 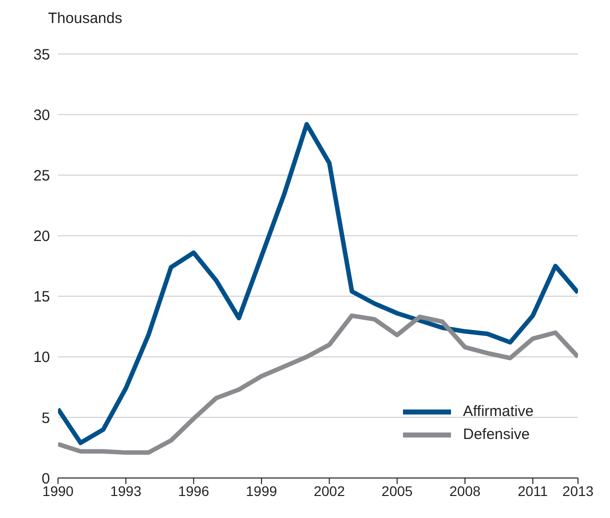 I want to click on y-tick-label: 5, so click(x=46, y=418).